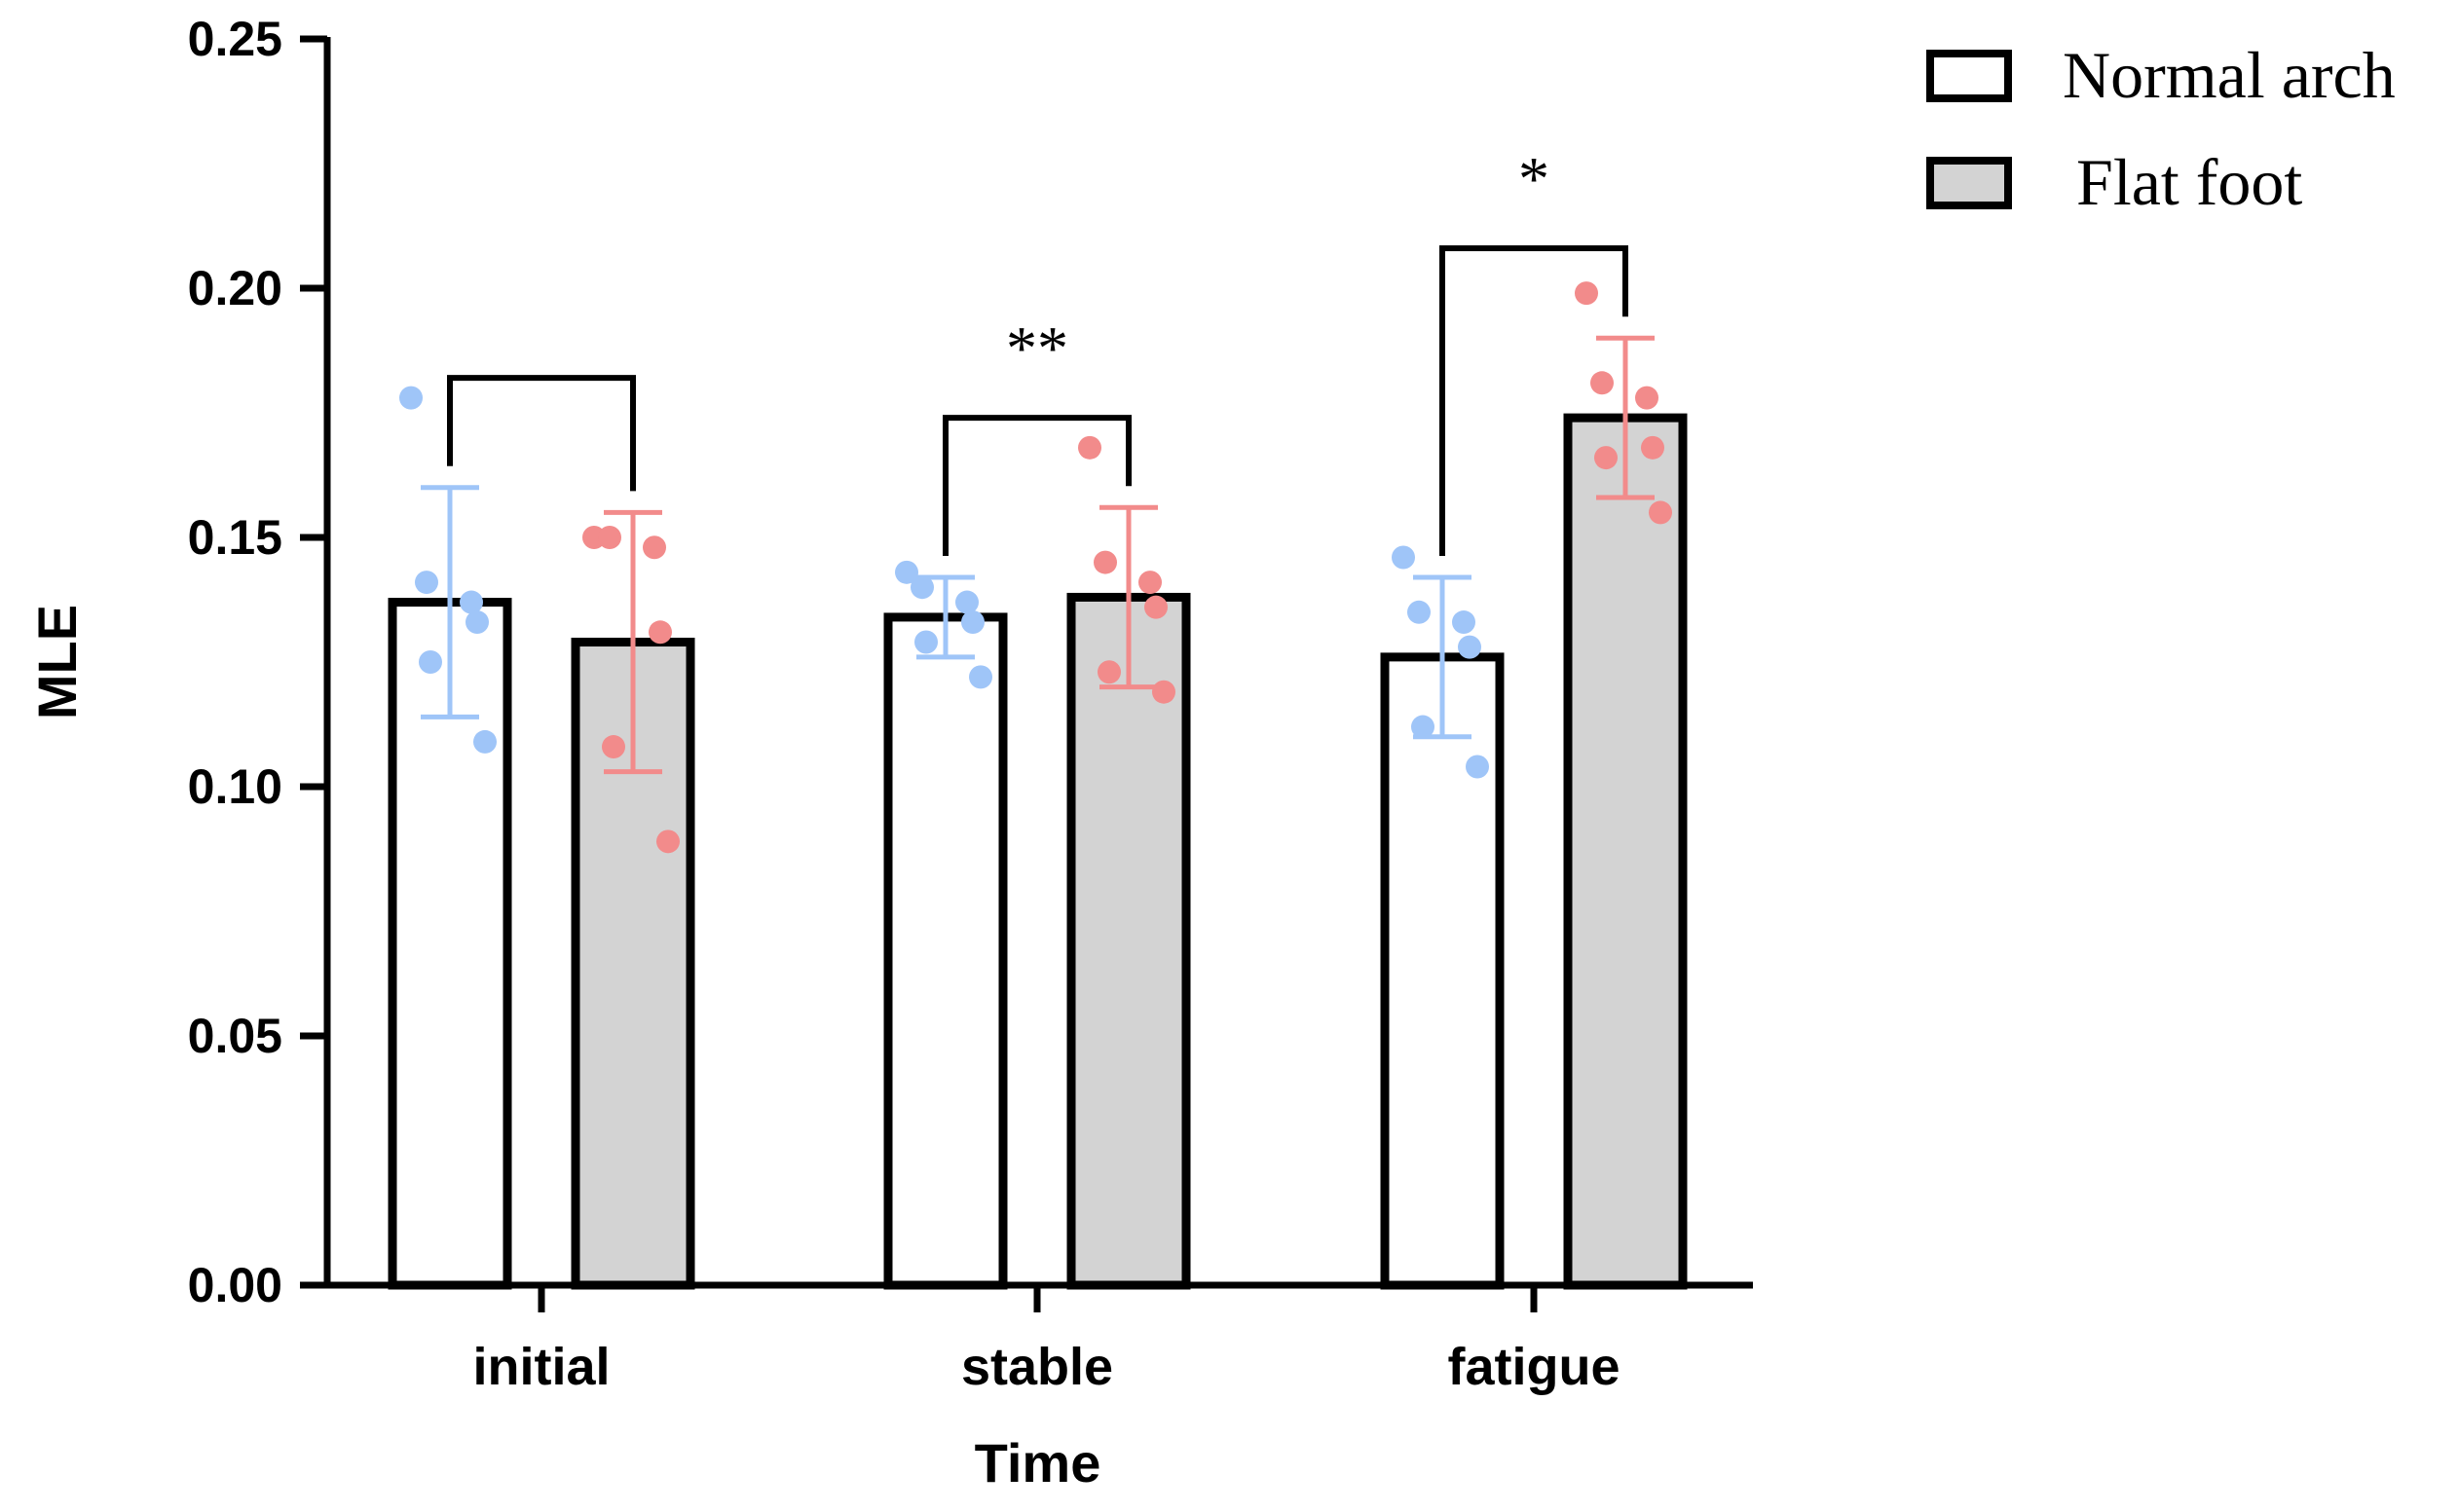 The image size is (2458, 1512). I want to click on x-axis-title: Time, so click(1038, 1463).